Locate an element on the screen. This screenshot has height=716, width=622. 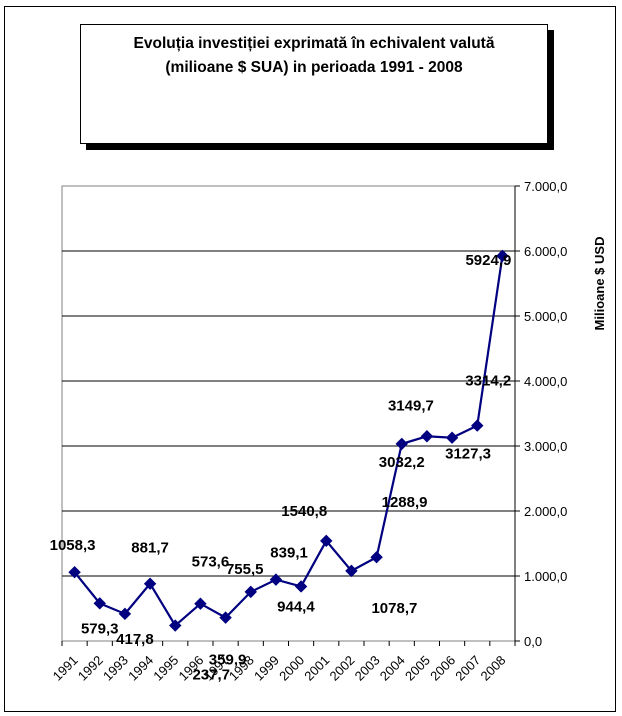
data-label: 944,4 is located at coordinates (296, 607).